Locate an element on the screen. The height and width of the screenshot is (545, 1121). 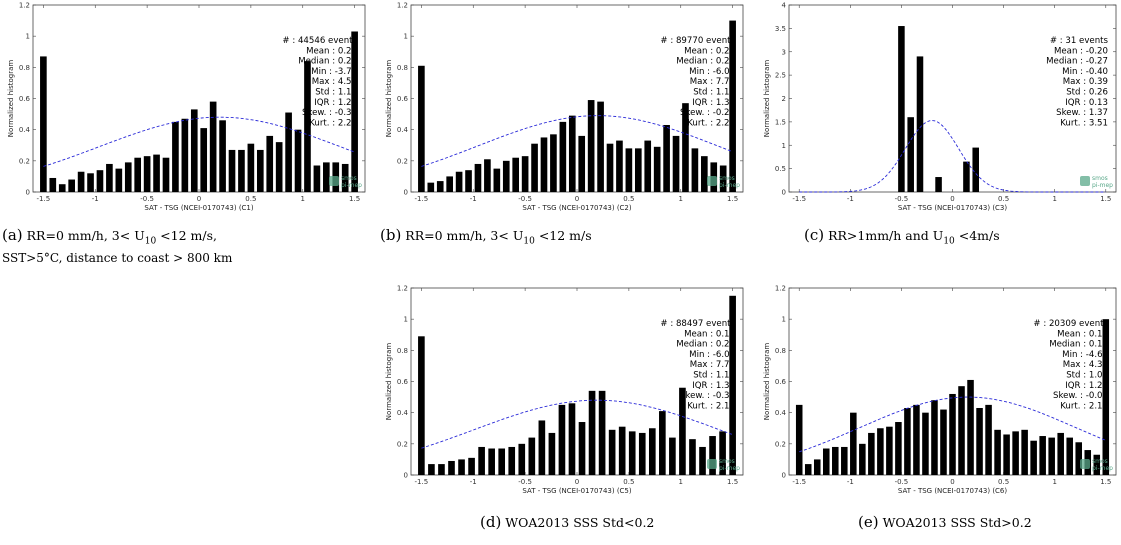
stats-line: Mean : 0.15 is located at coordinates (1082, 334).